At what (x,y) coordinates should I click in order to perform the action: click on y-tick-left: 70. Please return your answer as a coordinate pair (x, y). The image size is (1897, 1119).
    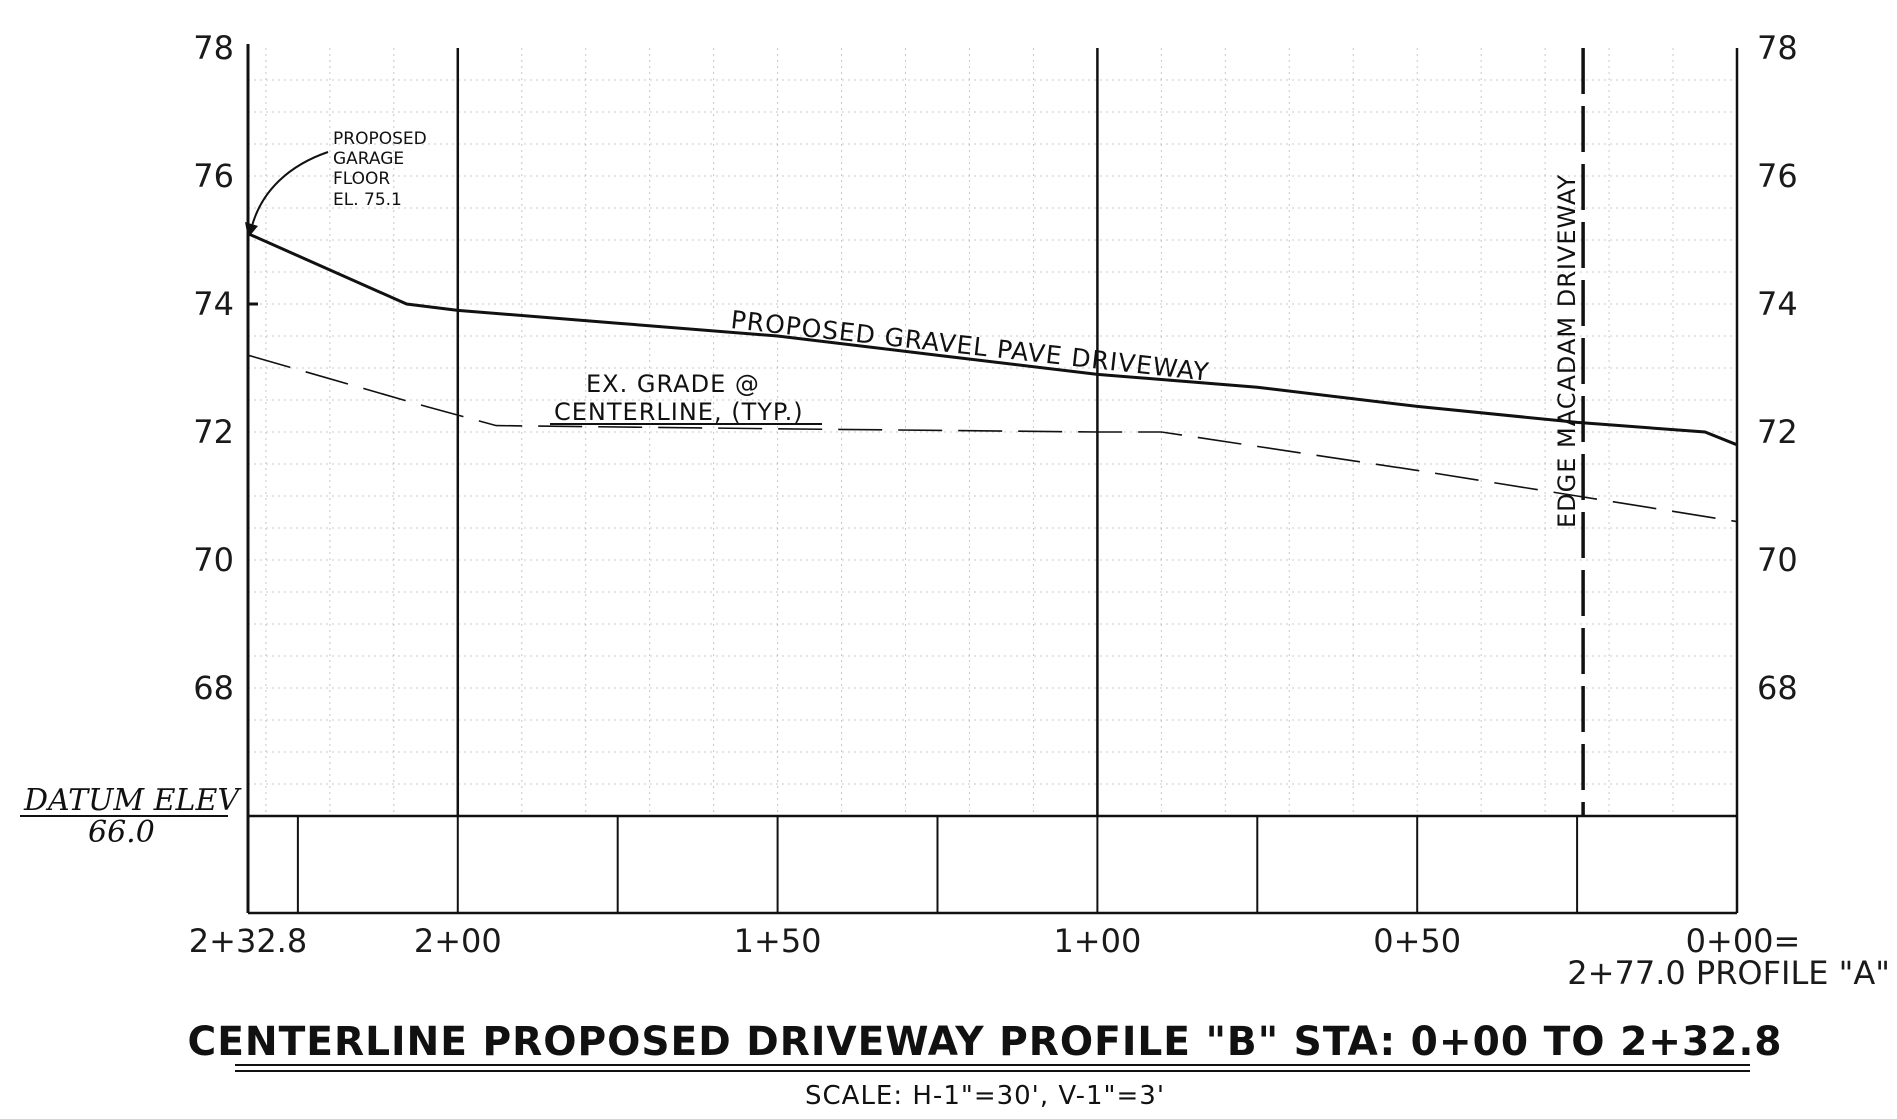
    Looking at the image, I should click on (213, 560).